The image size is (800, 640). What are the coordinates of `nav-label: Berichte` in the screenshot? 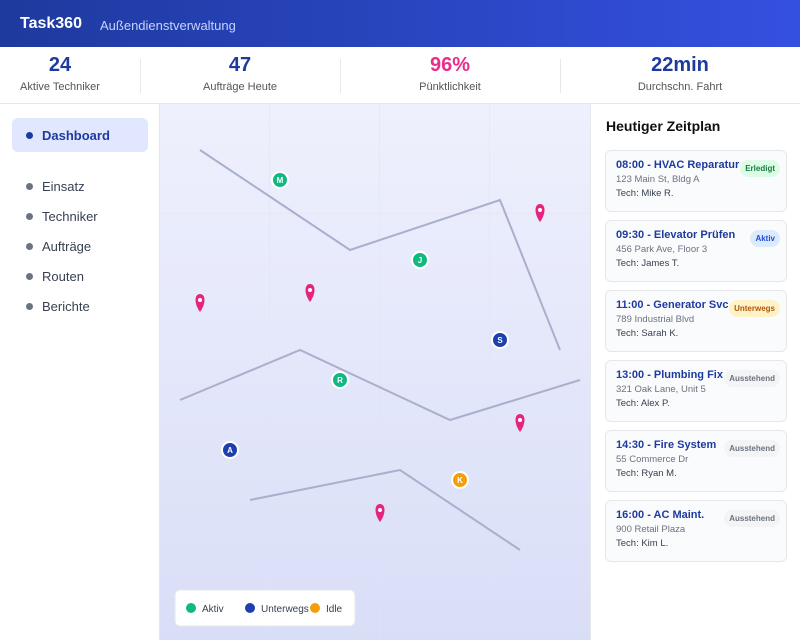 It's located at (66, 306).